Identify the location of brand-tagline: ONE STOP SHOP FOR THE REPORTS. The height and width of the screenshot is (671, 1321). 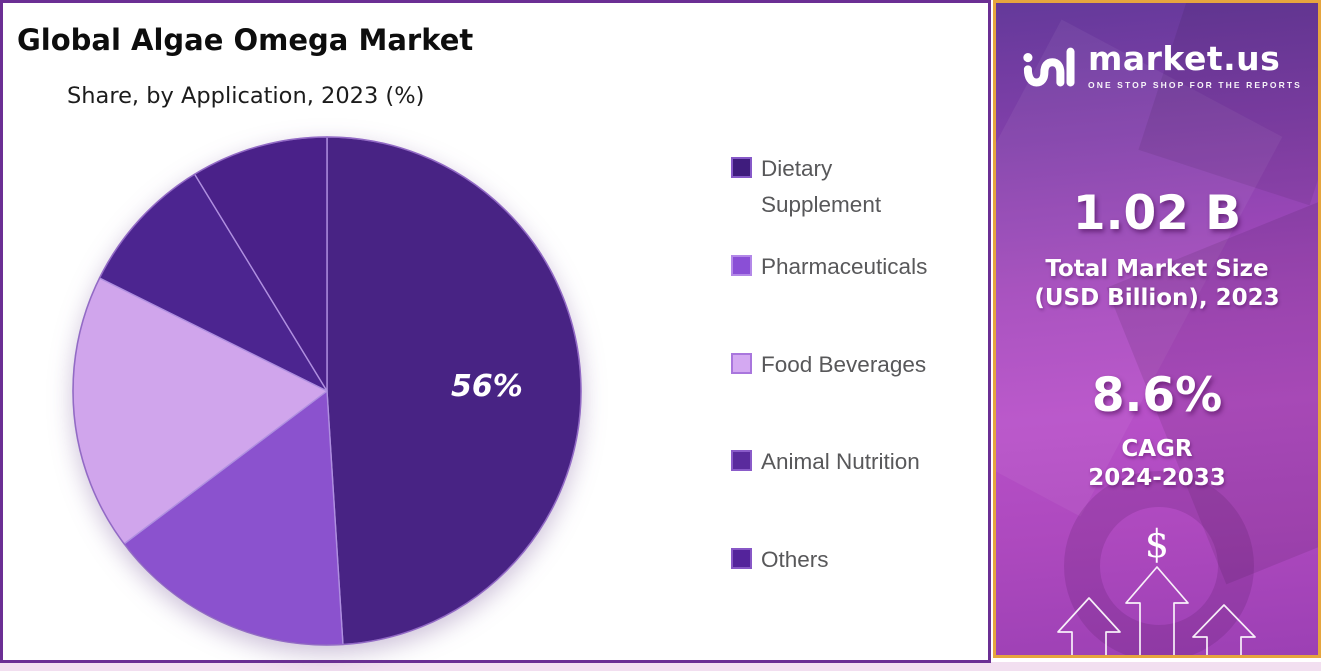
(1195, 85).